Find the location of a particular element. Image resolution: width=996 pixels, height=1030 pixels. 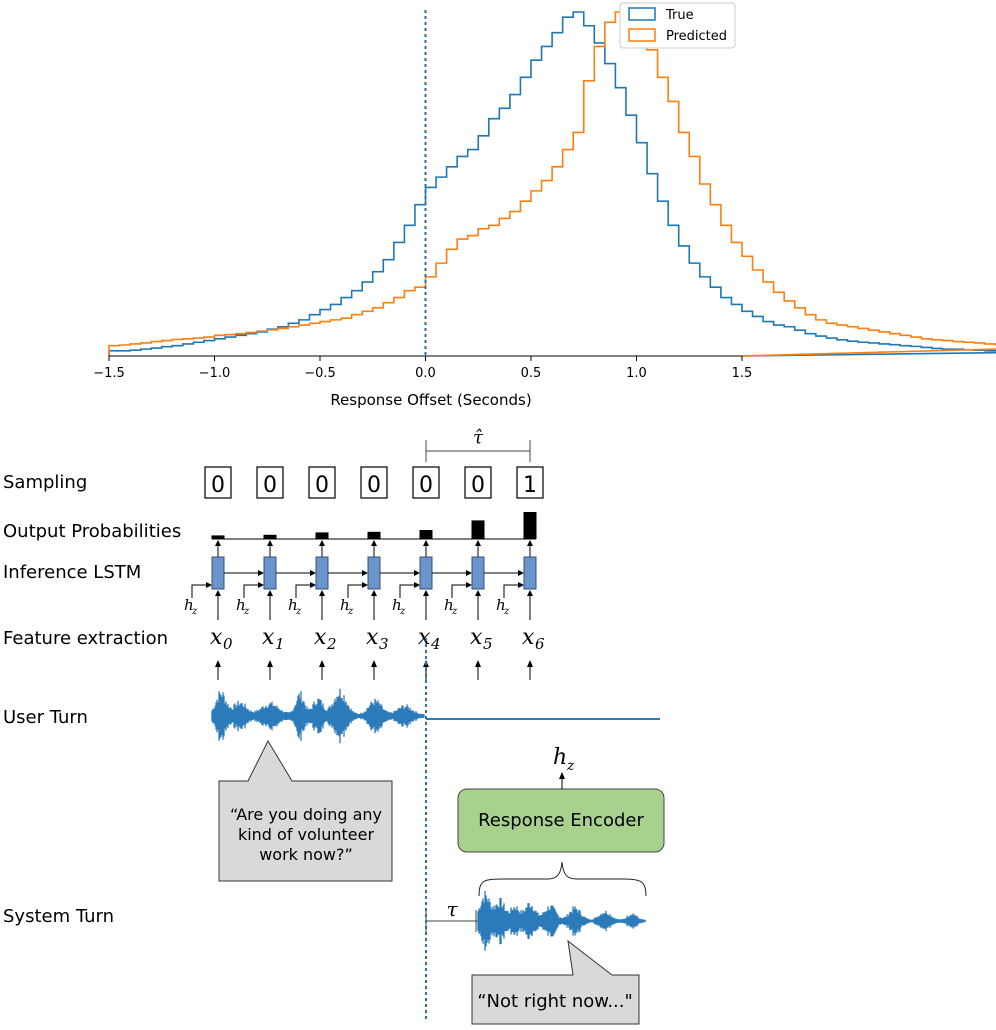

legend-swatch-predicted is located at coordinates (642, 35).